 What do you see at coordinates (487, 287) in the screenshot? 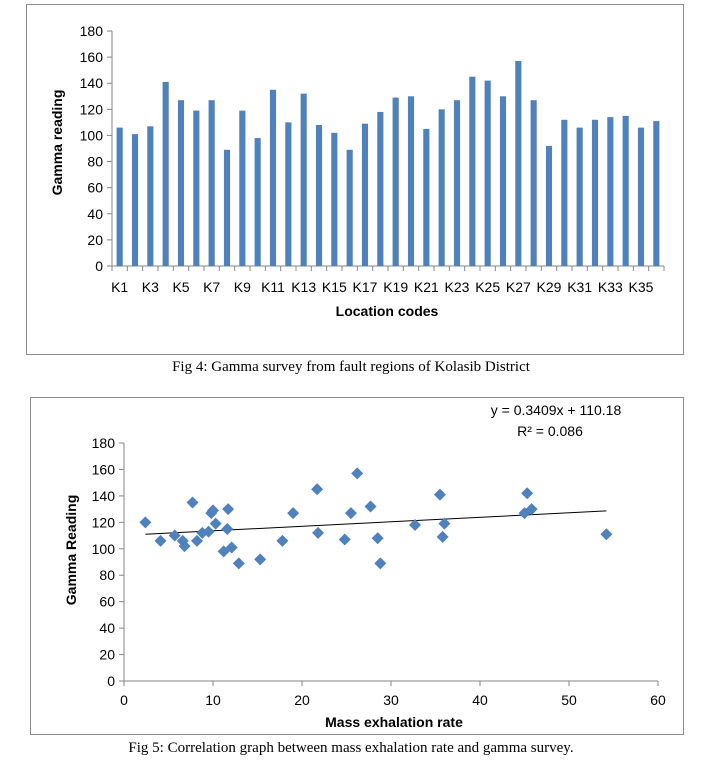
I see `x-tick-label: K25` at bounding box center [487, 287].